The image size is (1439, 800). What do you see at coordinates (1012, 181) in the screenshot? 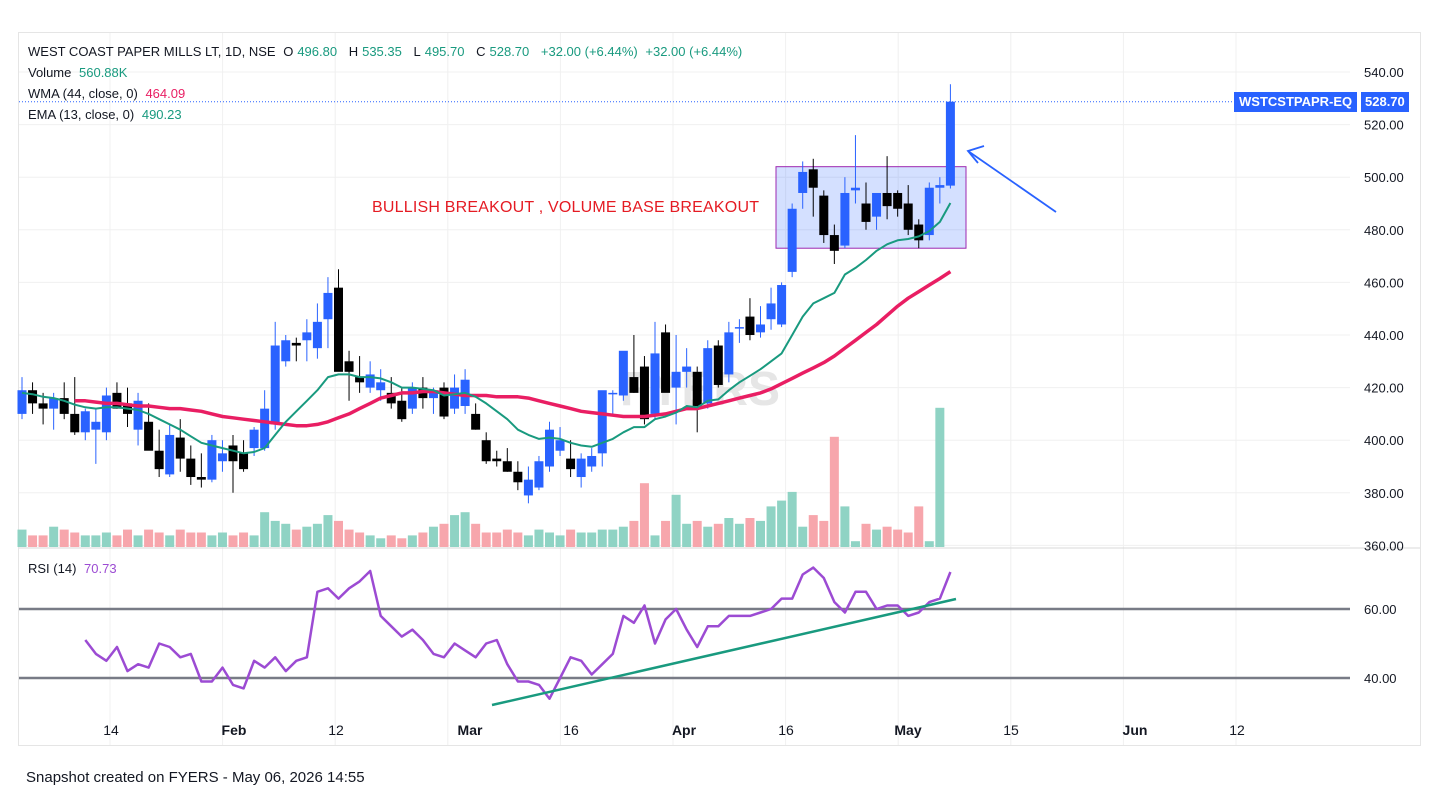
I see `arrow-shaft` at bounding box center [1012, 181].